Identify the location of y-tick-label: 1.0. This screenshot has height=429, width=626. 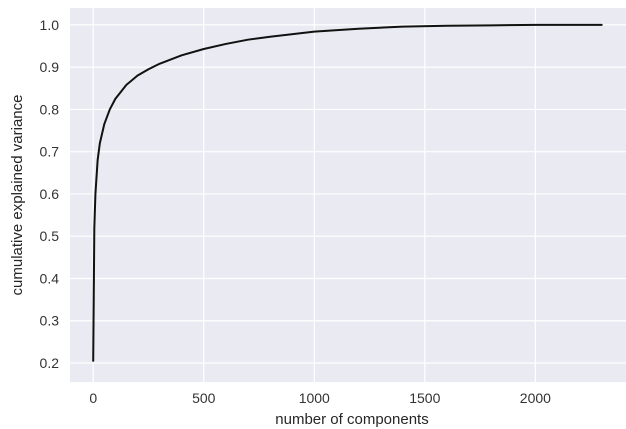
(50, 25).